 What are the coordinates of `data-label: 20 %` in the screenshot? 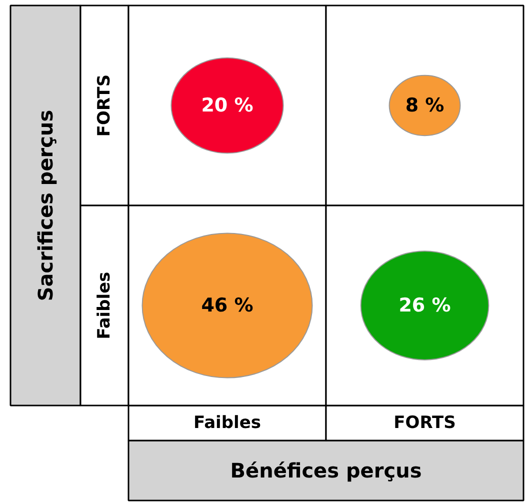 It's located at (227, 105).